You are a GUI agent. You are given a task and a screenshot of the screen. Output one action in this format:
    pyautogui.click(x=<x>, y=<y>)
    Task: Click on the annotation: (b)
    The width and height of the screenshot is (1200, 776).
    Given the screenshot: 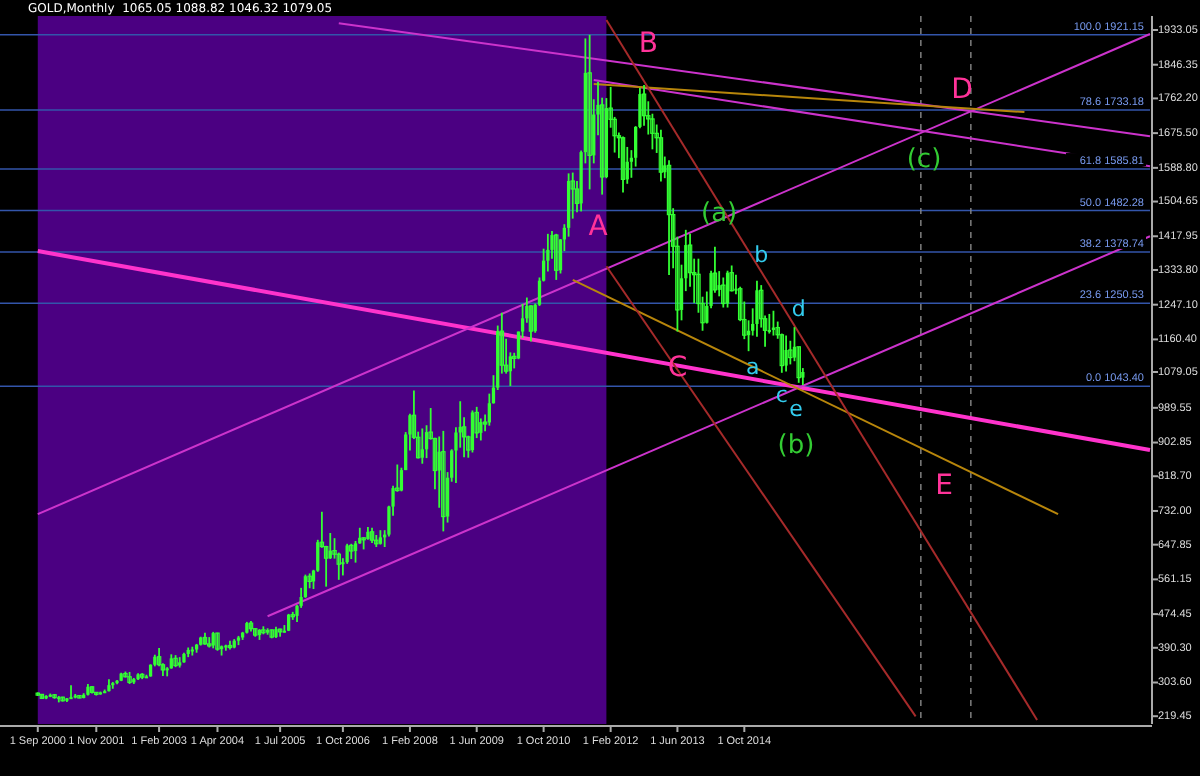 What is the action you would take?
    pyautogui.click(x=796, y=446)
    